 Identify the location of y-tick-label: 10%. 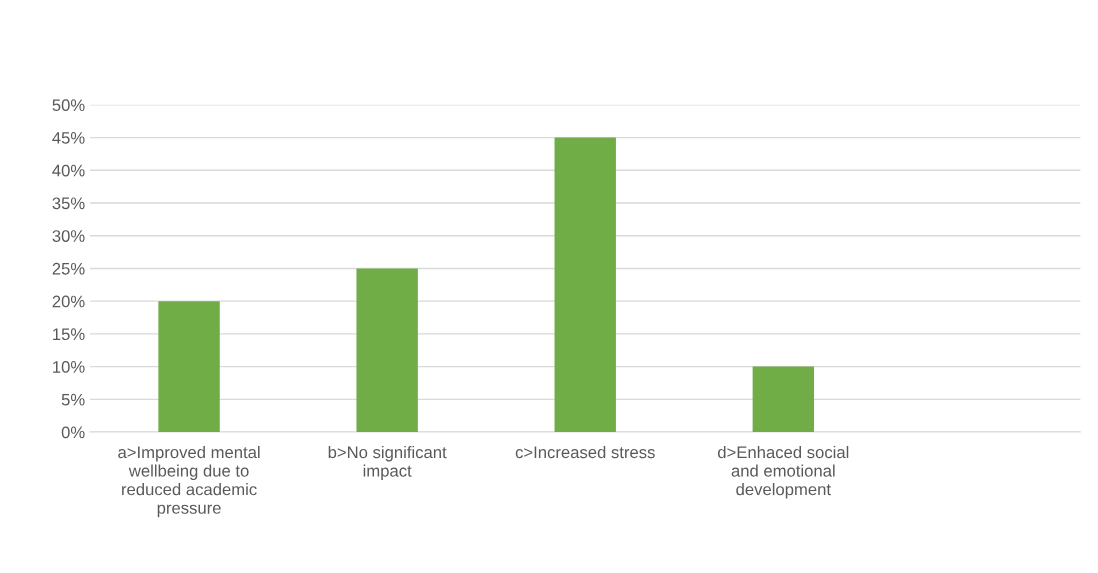
(69, 367).